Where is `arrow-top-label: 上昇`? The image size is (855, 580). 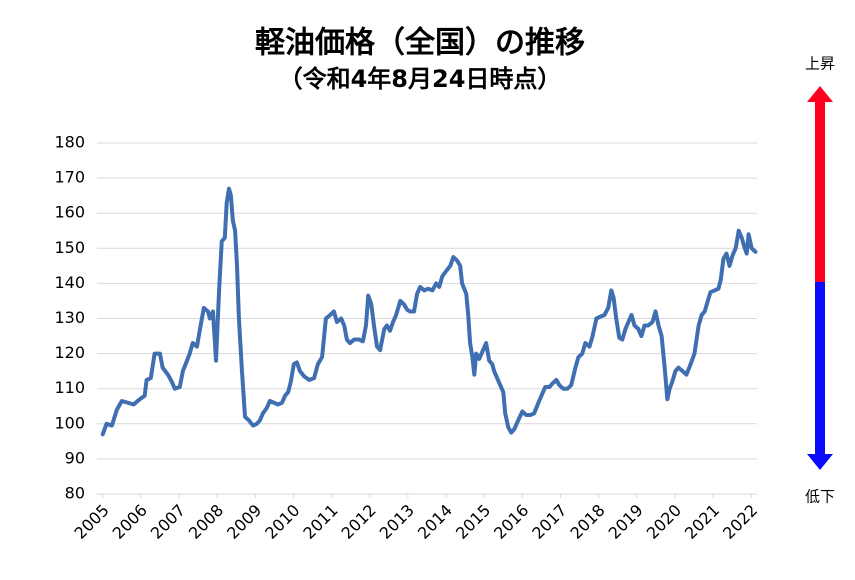
arrow-top-label: 上昇 is located at coordinates (820, 64).